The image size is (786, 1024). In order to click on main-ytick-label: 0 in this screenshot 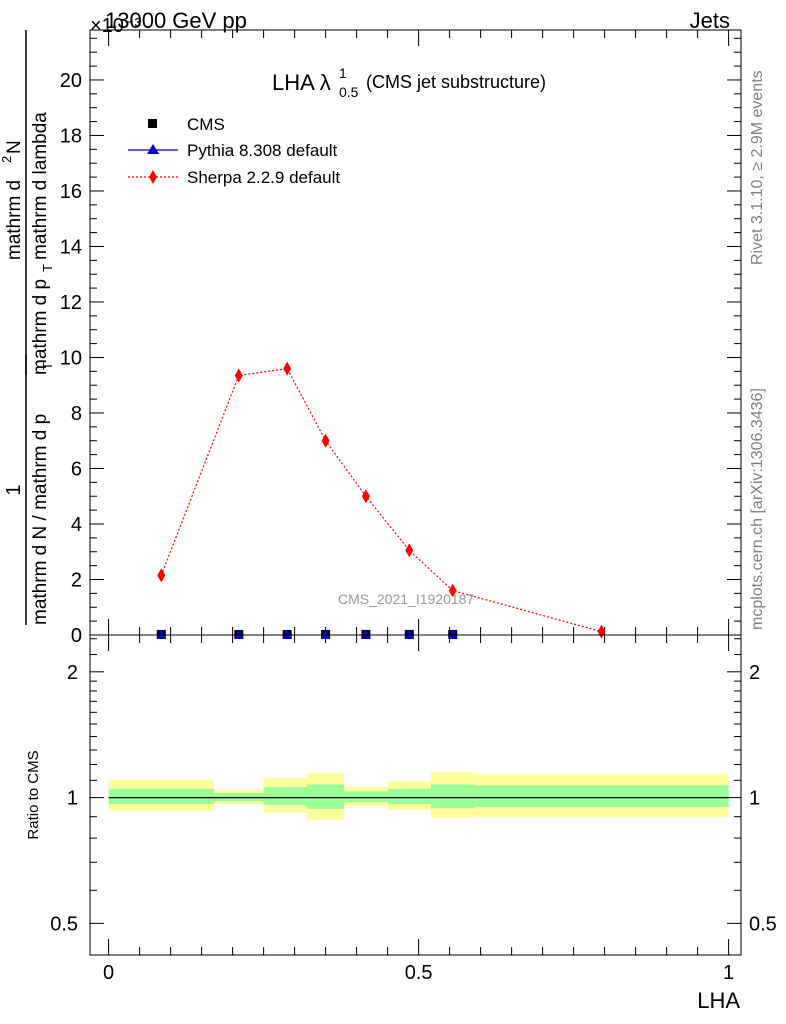, I will do `click(76, 636)`.